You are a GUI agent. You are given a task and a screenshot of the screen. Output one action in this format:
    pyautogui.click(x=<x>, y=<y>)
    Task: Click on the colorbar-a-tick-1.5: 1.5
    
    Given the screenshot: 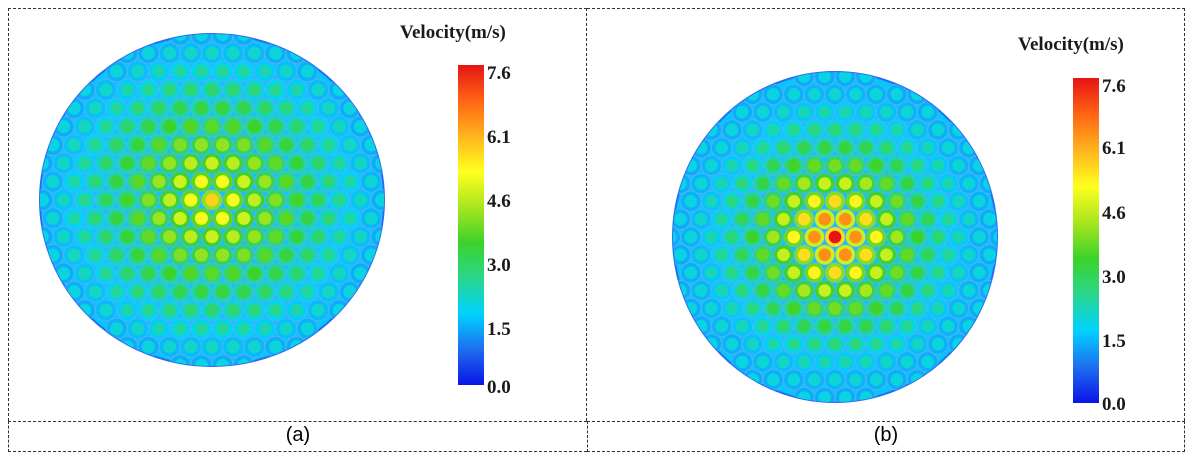 What is the action you would take?
    pyautogui.click(x=499, y=329)
    